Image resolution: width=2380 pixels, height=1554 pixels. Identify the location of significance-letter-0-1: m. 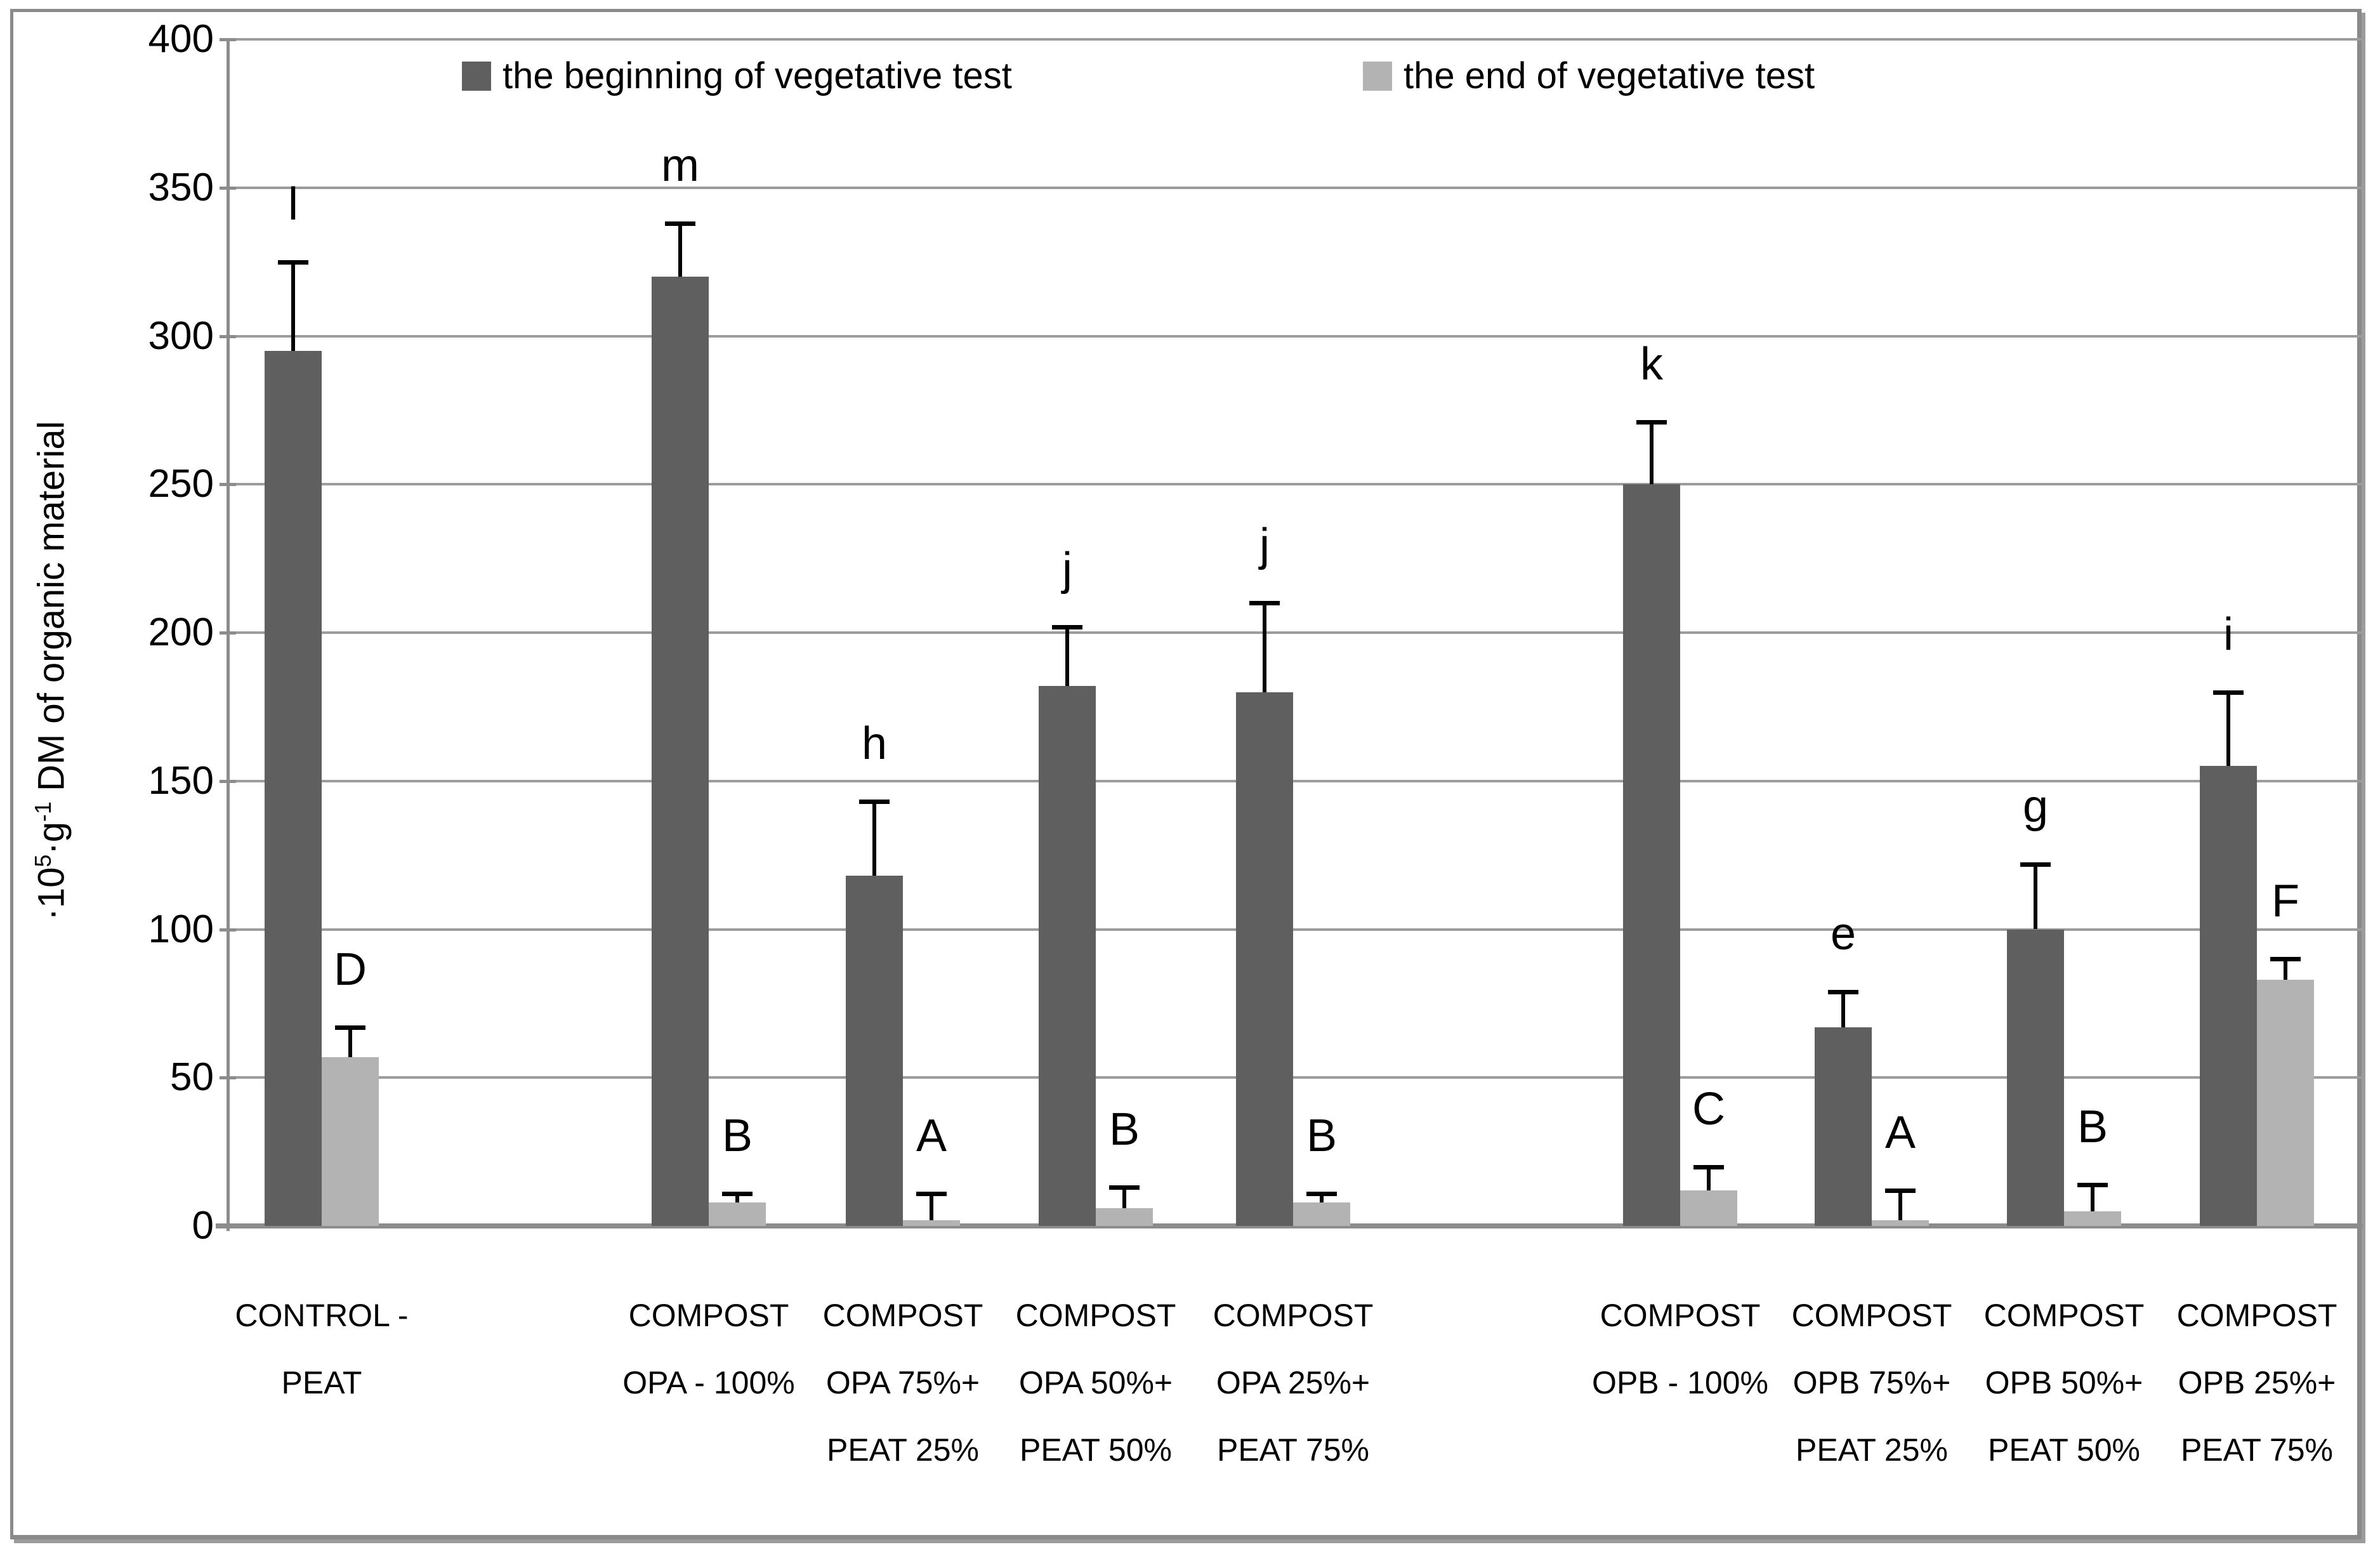
(680, 165).